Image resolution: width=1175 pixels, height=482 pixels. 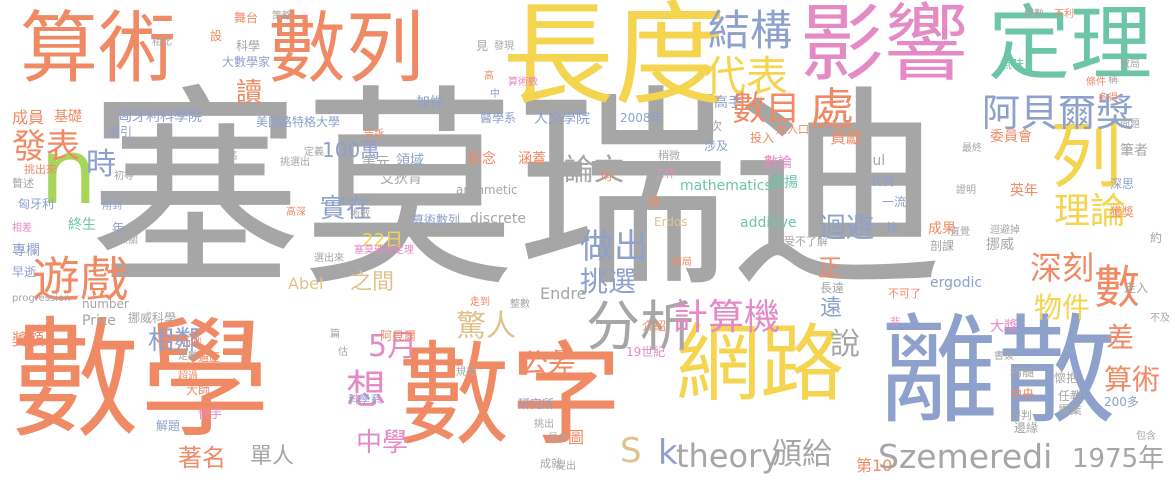 I want to click on word: 介紹, so click(x=654, y=326).